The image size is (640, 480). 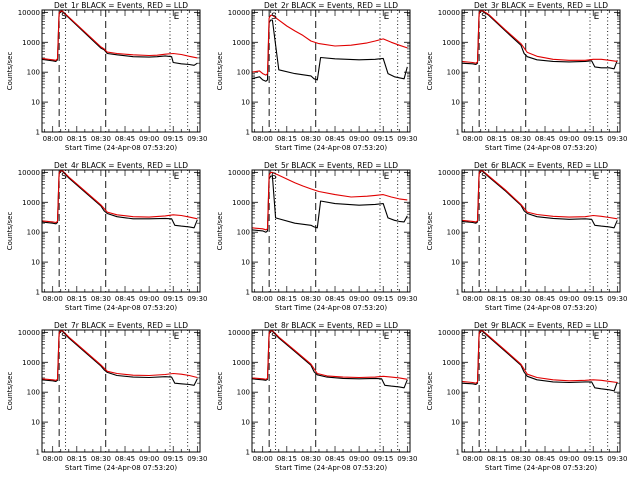 What do you see at coordinates (121, 5) in the screenshot?
I see `panel-title: Det_1r BLACK = Events, RED = LLD` at bounding box center [121, 5].